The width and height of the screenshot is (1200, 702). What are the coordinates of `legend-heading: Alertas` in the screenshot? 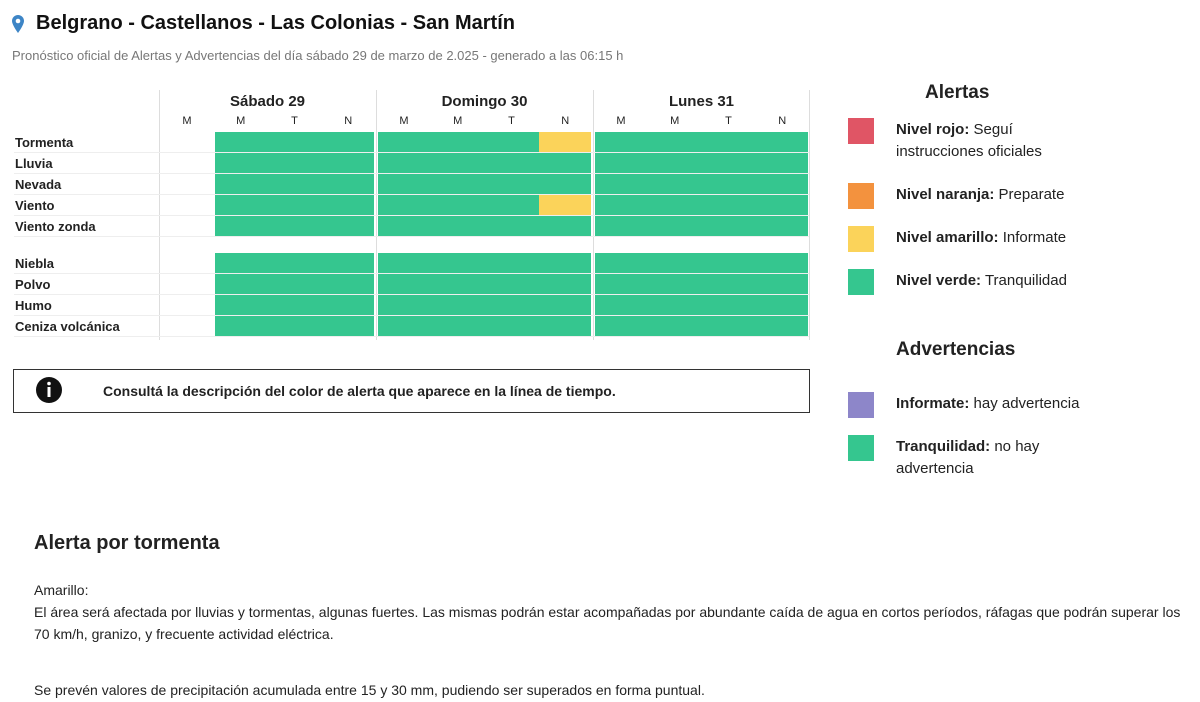 It's located at (957, 92).